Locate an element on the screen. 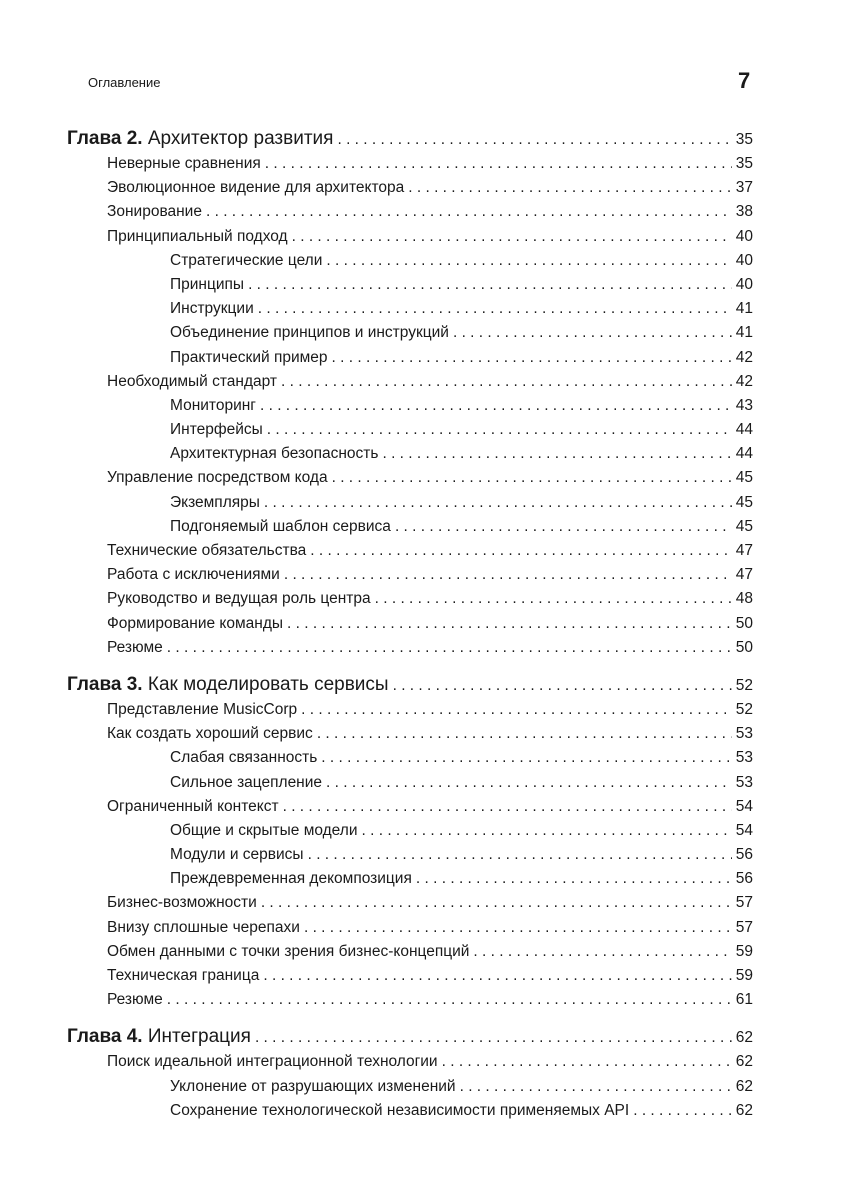 The height and width of the screenshot is (1200, 841). toc-entry: Неверные сравнения 35 is located at coordinates (410, 164).